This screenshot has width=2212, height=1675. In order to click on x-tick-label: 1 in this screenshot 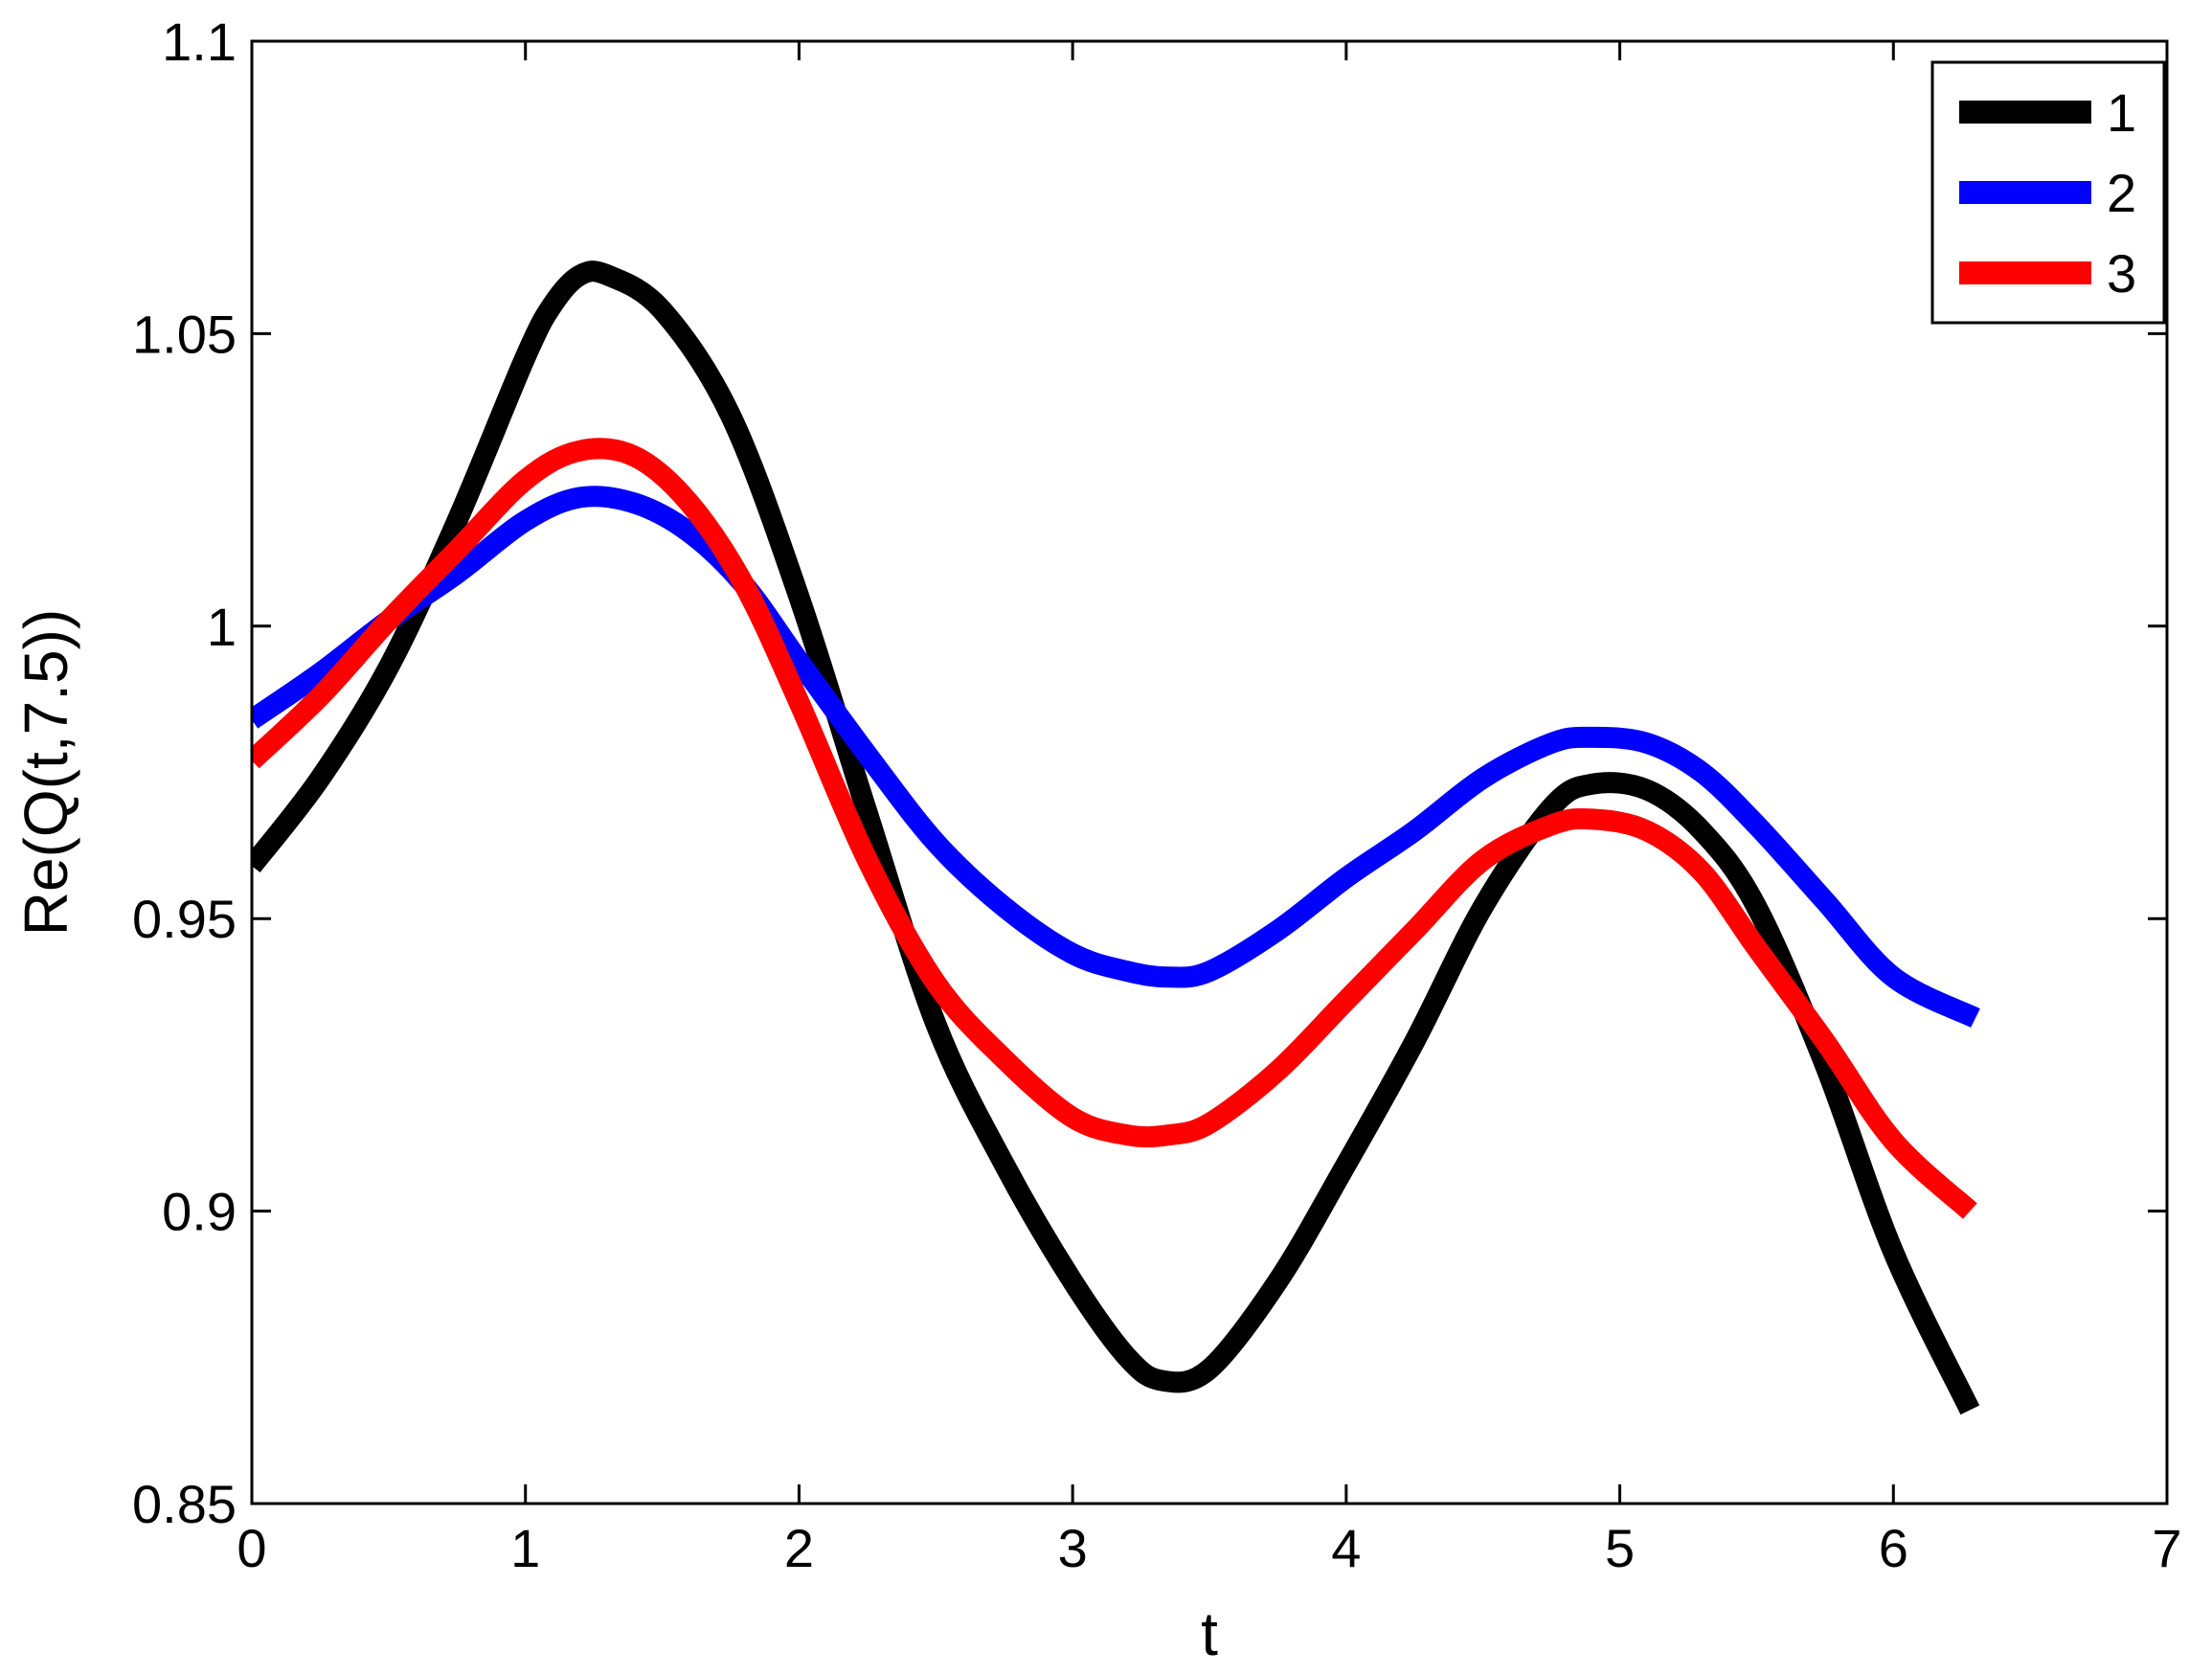, I will do `click(525, 1548)`.